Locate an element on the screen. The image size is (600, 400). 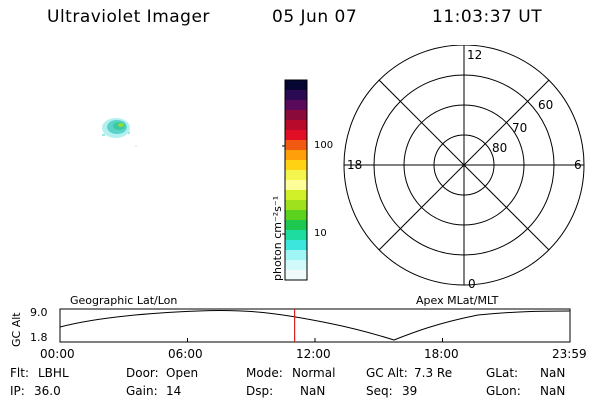
glat-value: NaN is located at coordinates (553, 373).